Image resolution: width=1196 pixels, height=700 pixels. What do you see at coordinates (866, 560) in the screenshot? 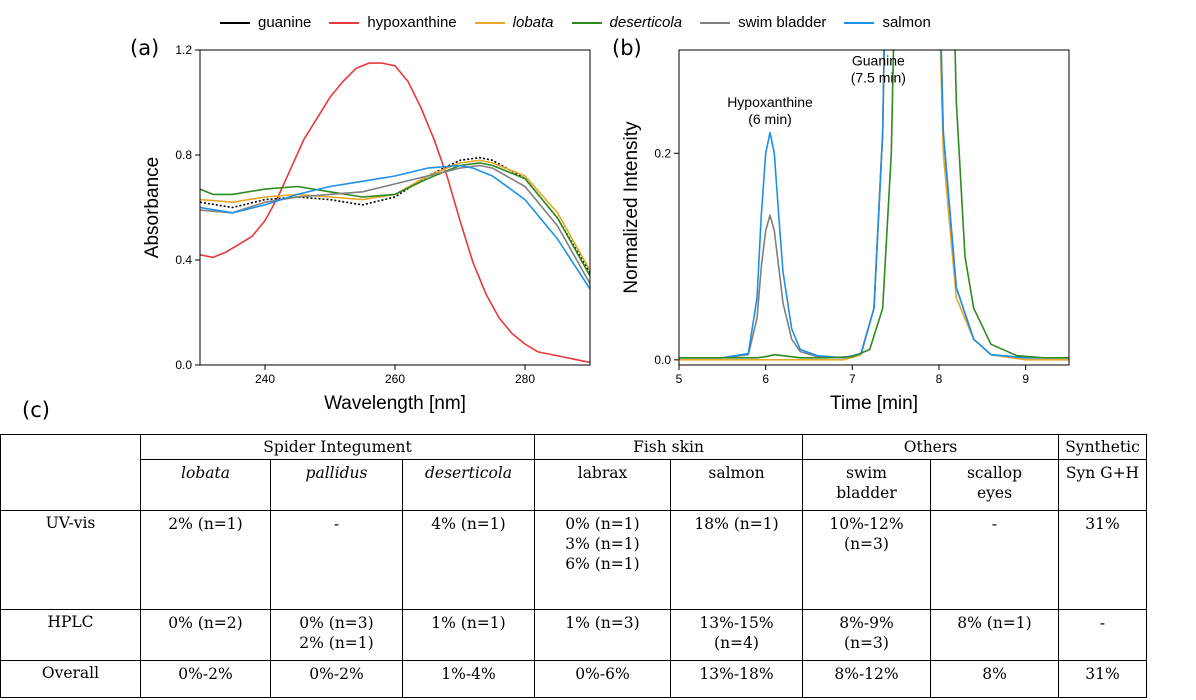
I see `table-cell: 10%-12% (n=3)` at bounding box center [866, 560].